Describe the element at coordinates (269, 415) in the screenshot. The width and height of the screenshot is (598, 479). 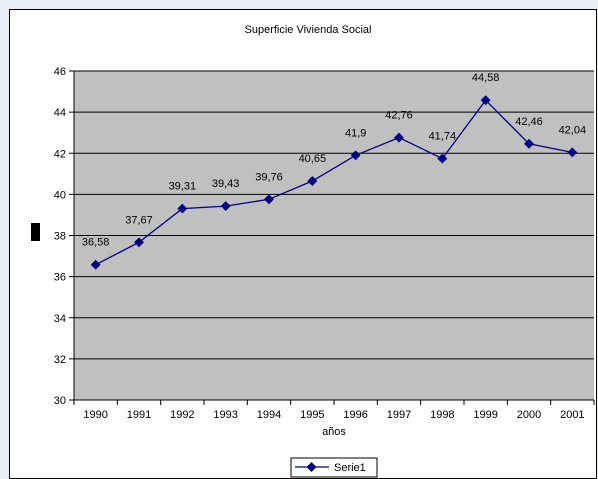
I see `x-tick-label: 1994` at that location.